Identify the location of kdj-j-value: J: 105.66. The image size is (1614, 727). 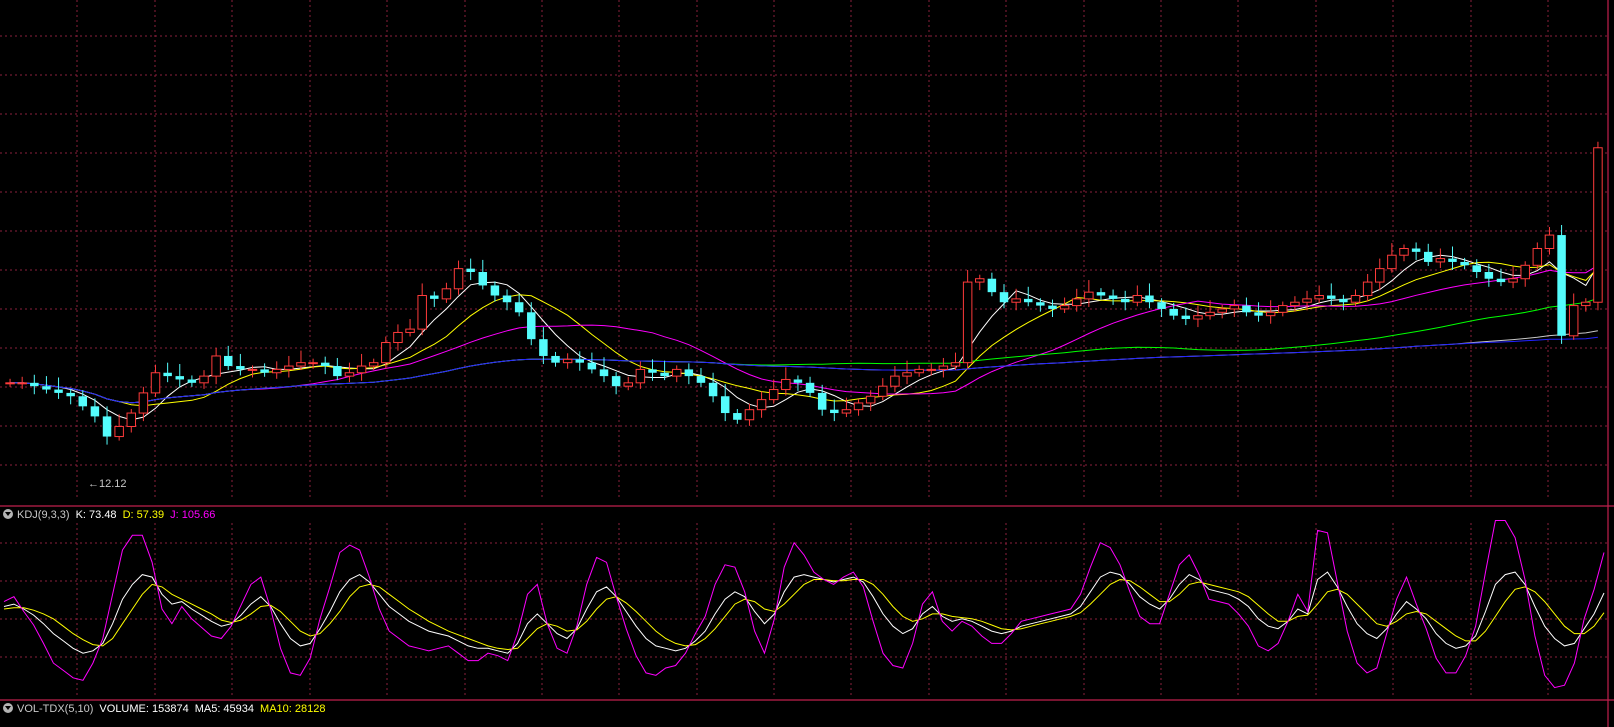
(193, 515).